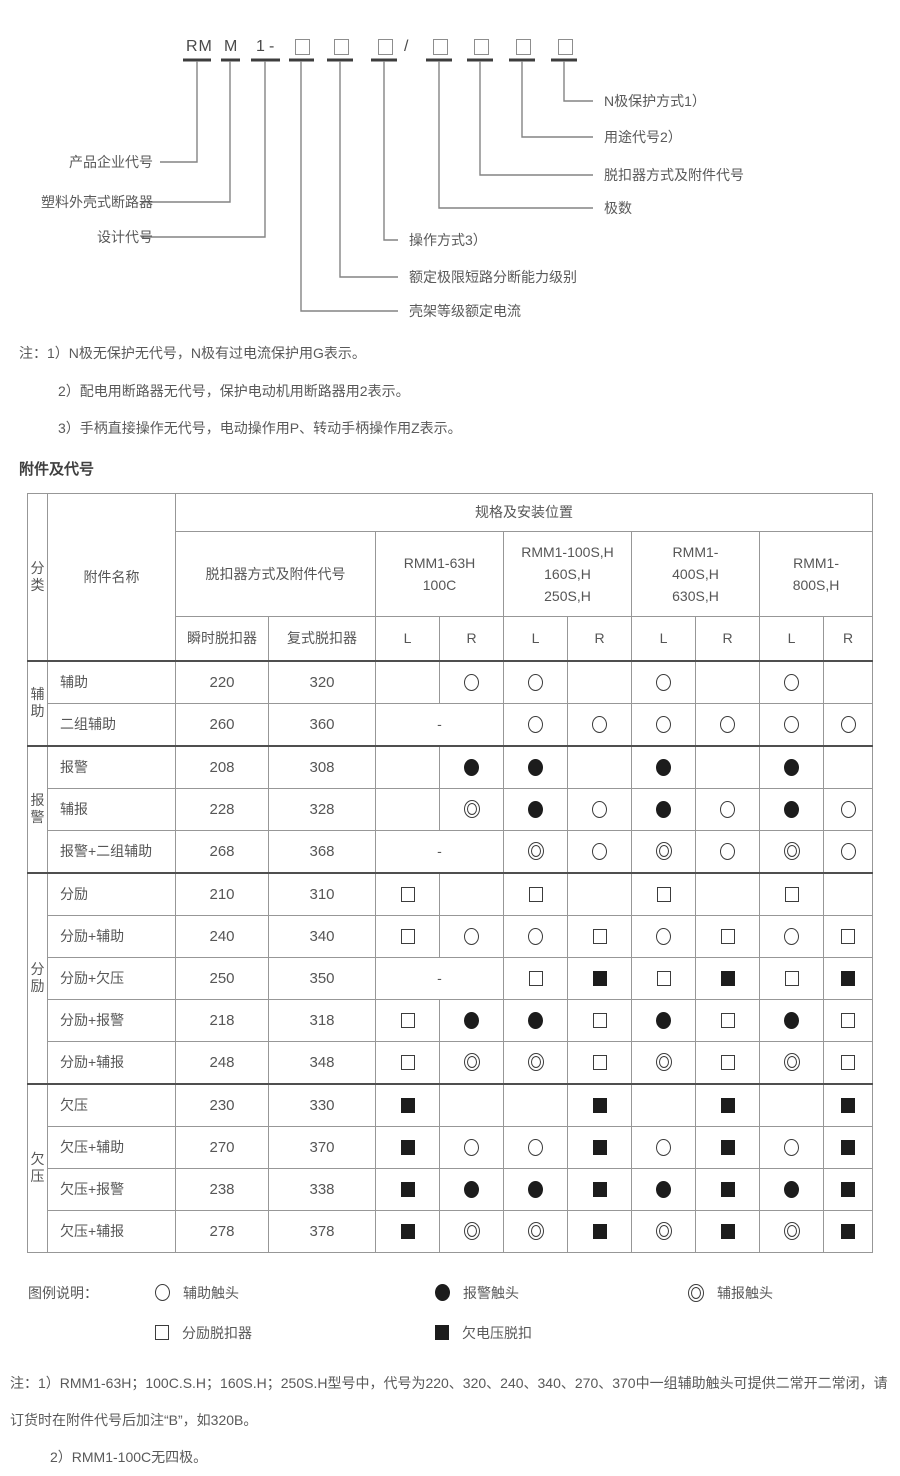 The width and height of the screenshot is (900, 1476). Describe the element at coordinates (730, 1293) in the screenshot. I see `legend-item: 辅报触头` at that location.